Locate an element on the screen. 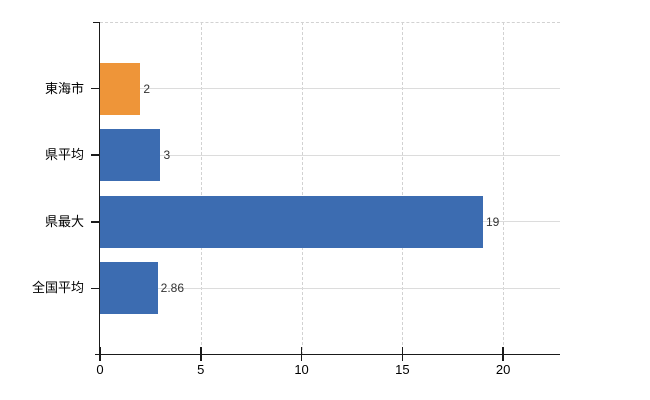 The width and height of the screenshot is (650, 400). category-label: 全国平均 is located at coordinates (57, 288).